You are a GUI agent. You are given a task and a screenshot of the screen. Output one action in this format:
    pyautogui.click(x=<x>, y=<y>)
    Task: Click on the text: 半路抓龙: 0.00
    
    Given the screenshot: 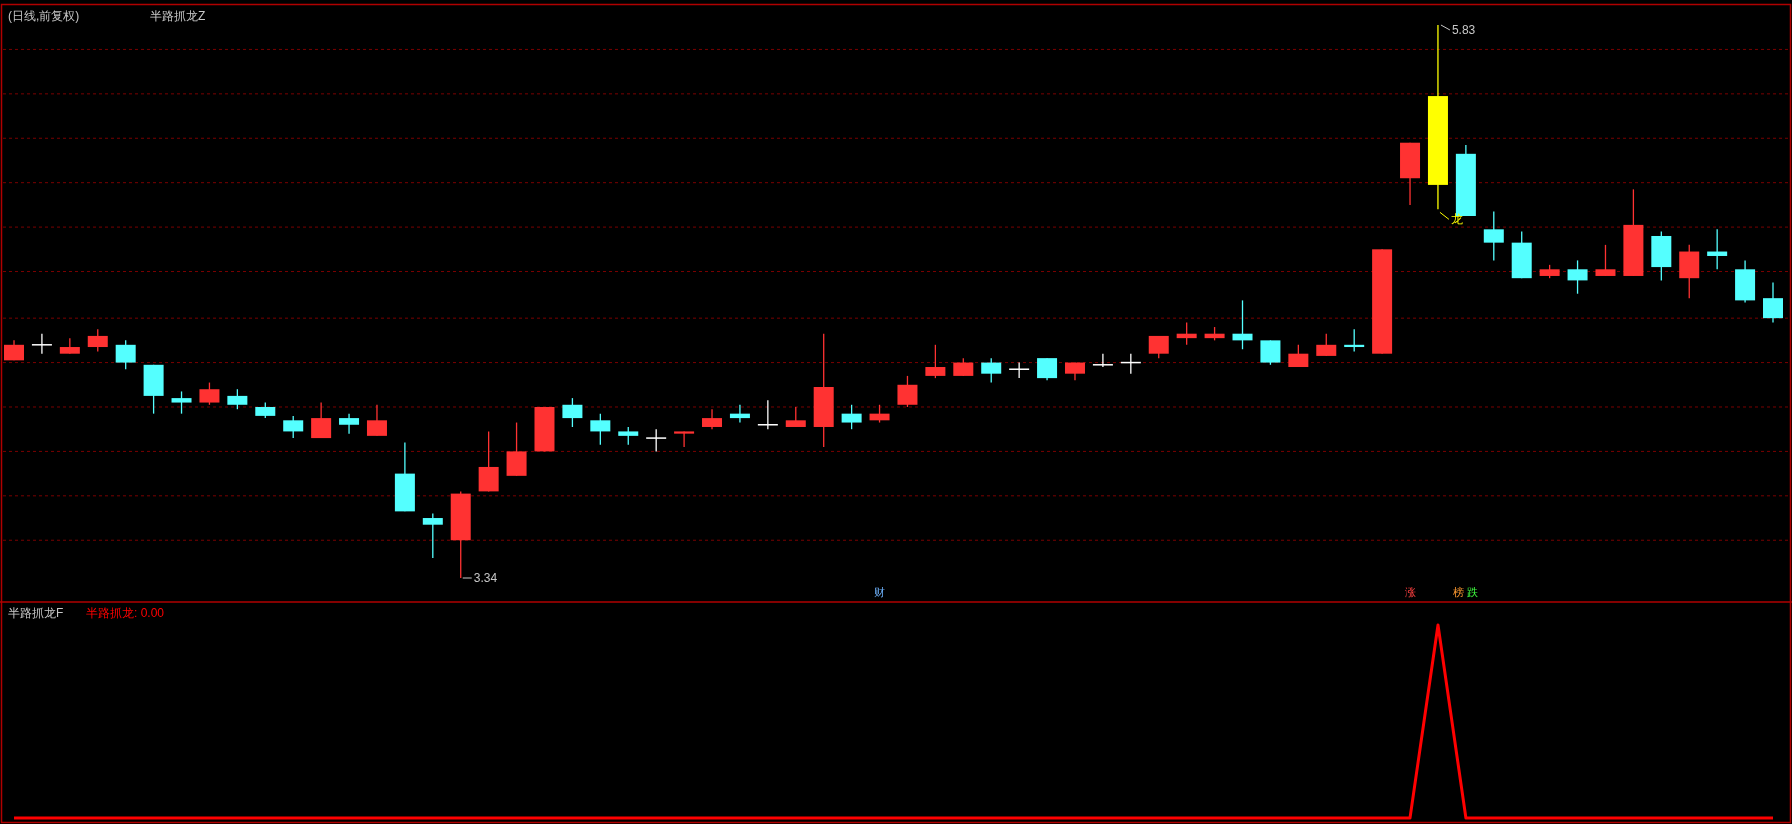 What is the action you would take?
    pyautogui.click(x=125, y=613)
    